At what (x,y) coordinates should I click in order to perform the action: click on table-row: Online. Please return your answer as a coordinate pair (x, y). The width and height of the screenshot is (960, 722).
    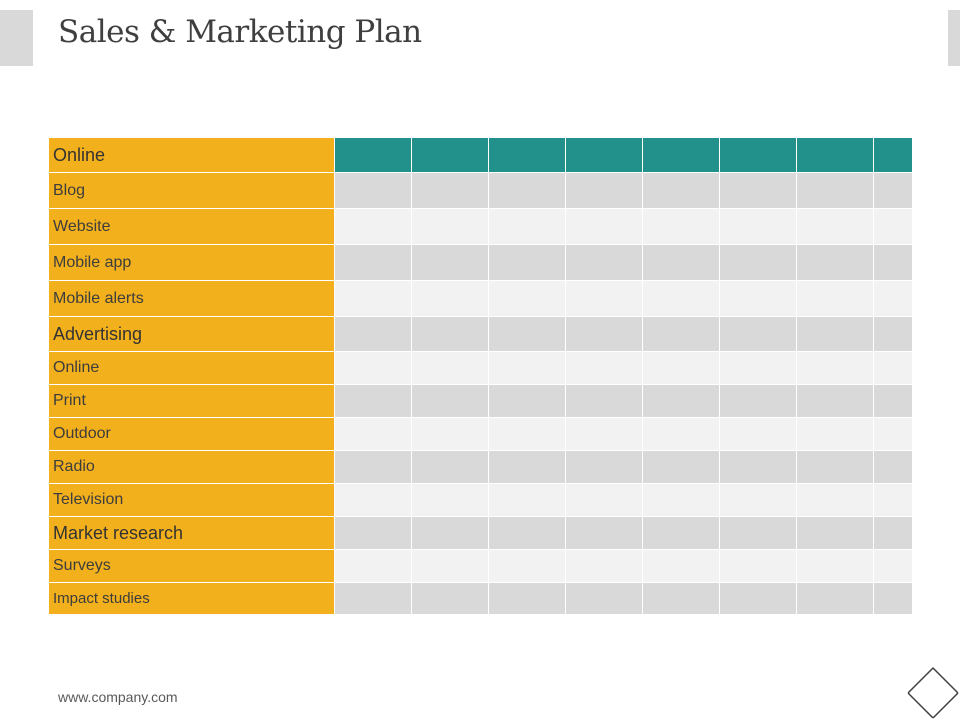
    Looking at the image, I should click on (480, 368).